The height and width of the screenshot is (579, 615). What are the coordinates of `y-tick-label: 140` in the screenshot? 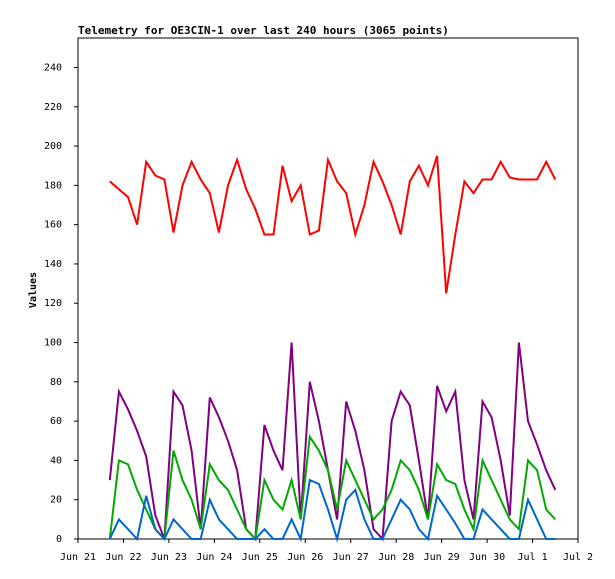 It's located at (53, 264).